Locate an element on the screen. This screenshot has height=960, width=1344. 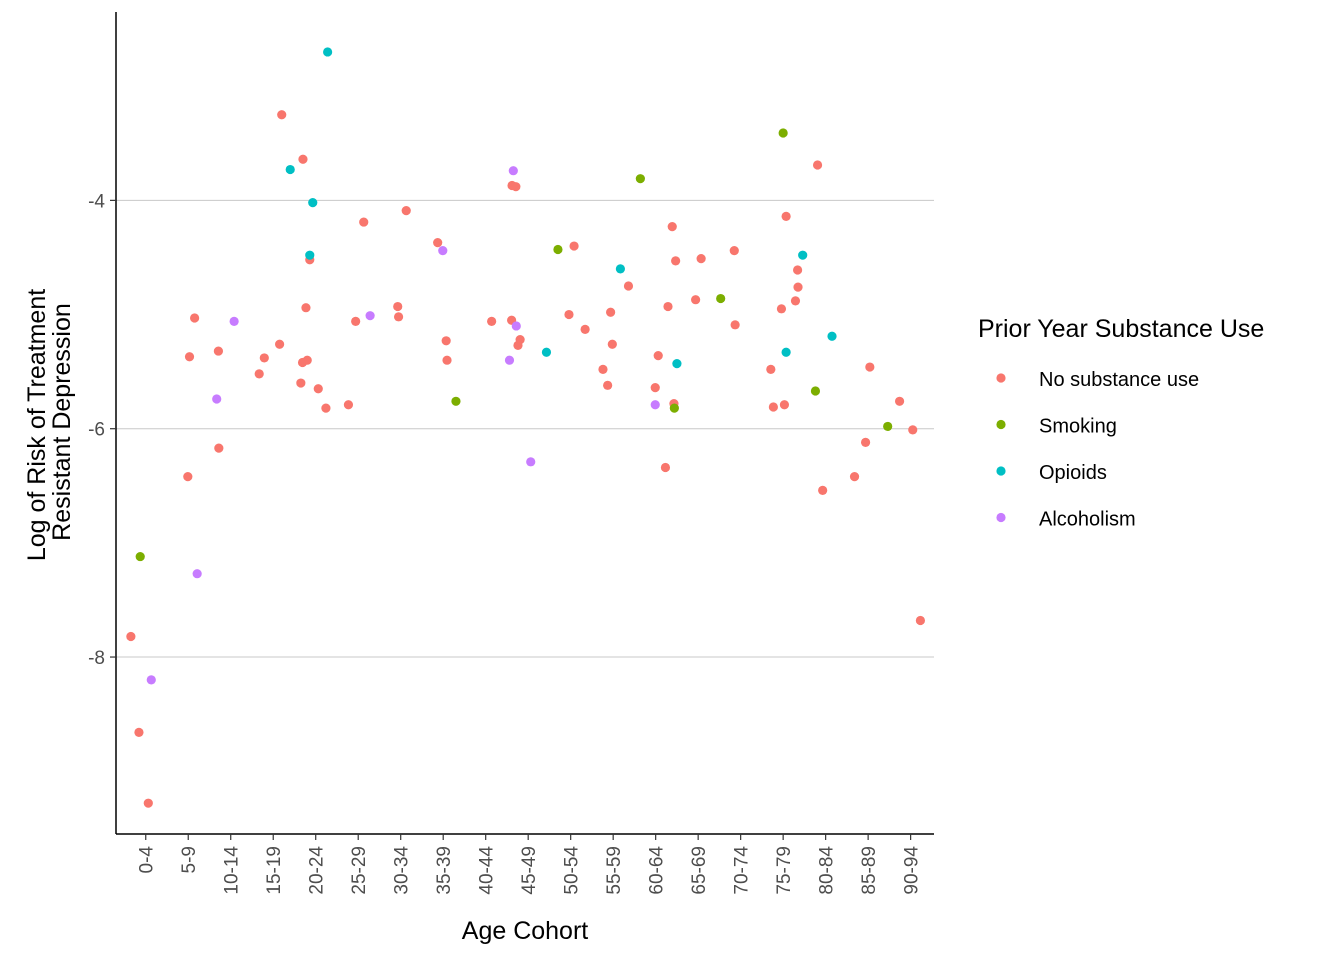
x-tick-label: 25-29 is located at coordinates (359, 870).